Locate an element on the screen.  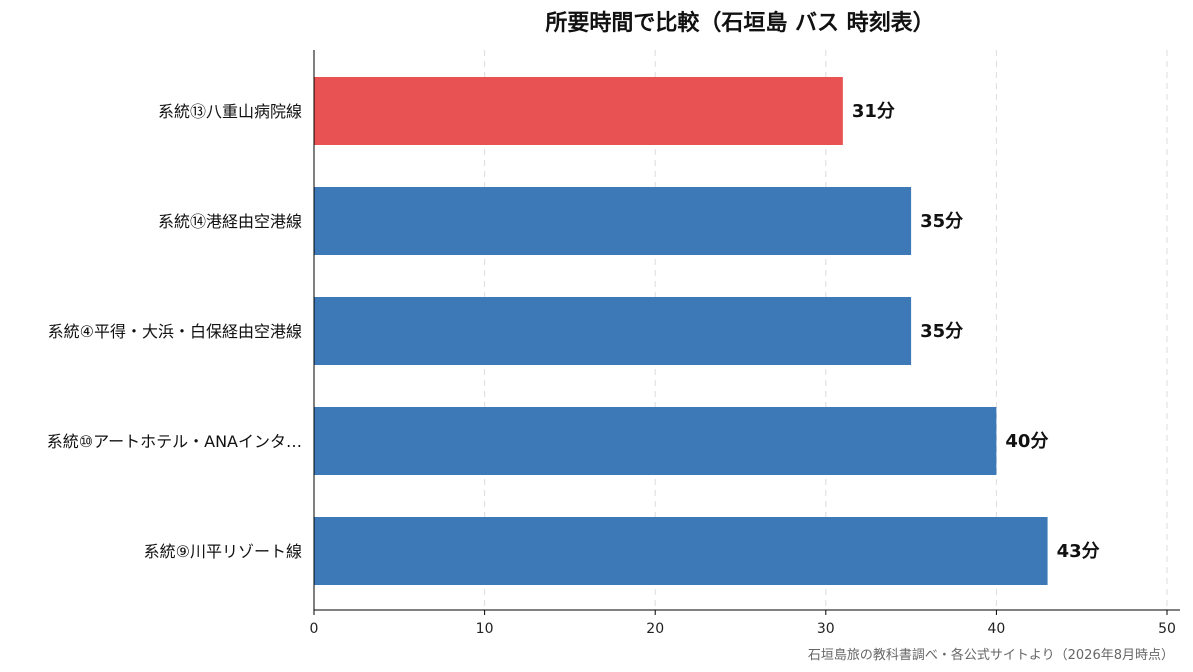
value-label-4: 43分 is located at coordinates (1078, 551).